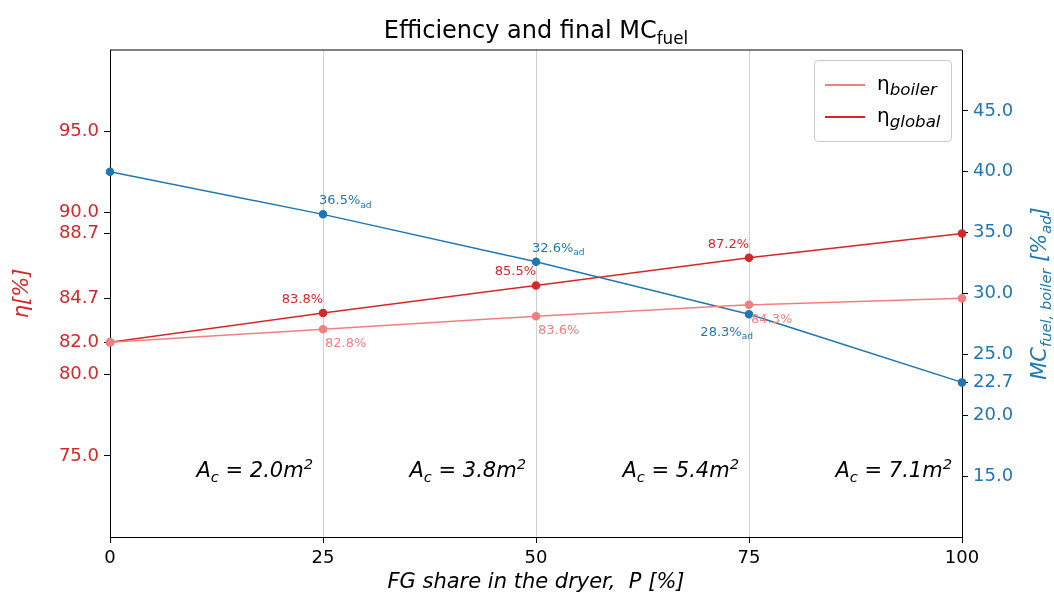 The image size is (1054, 601). What do you see at coordinates (993, 474) in the screenshot?
I see `y2-tick-label: 15.0` at bounding box center [993, 474].